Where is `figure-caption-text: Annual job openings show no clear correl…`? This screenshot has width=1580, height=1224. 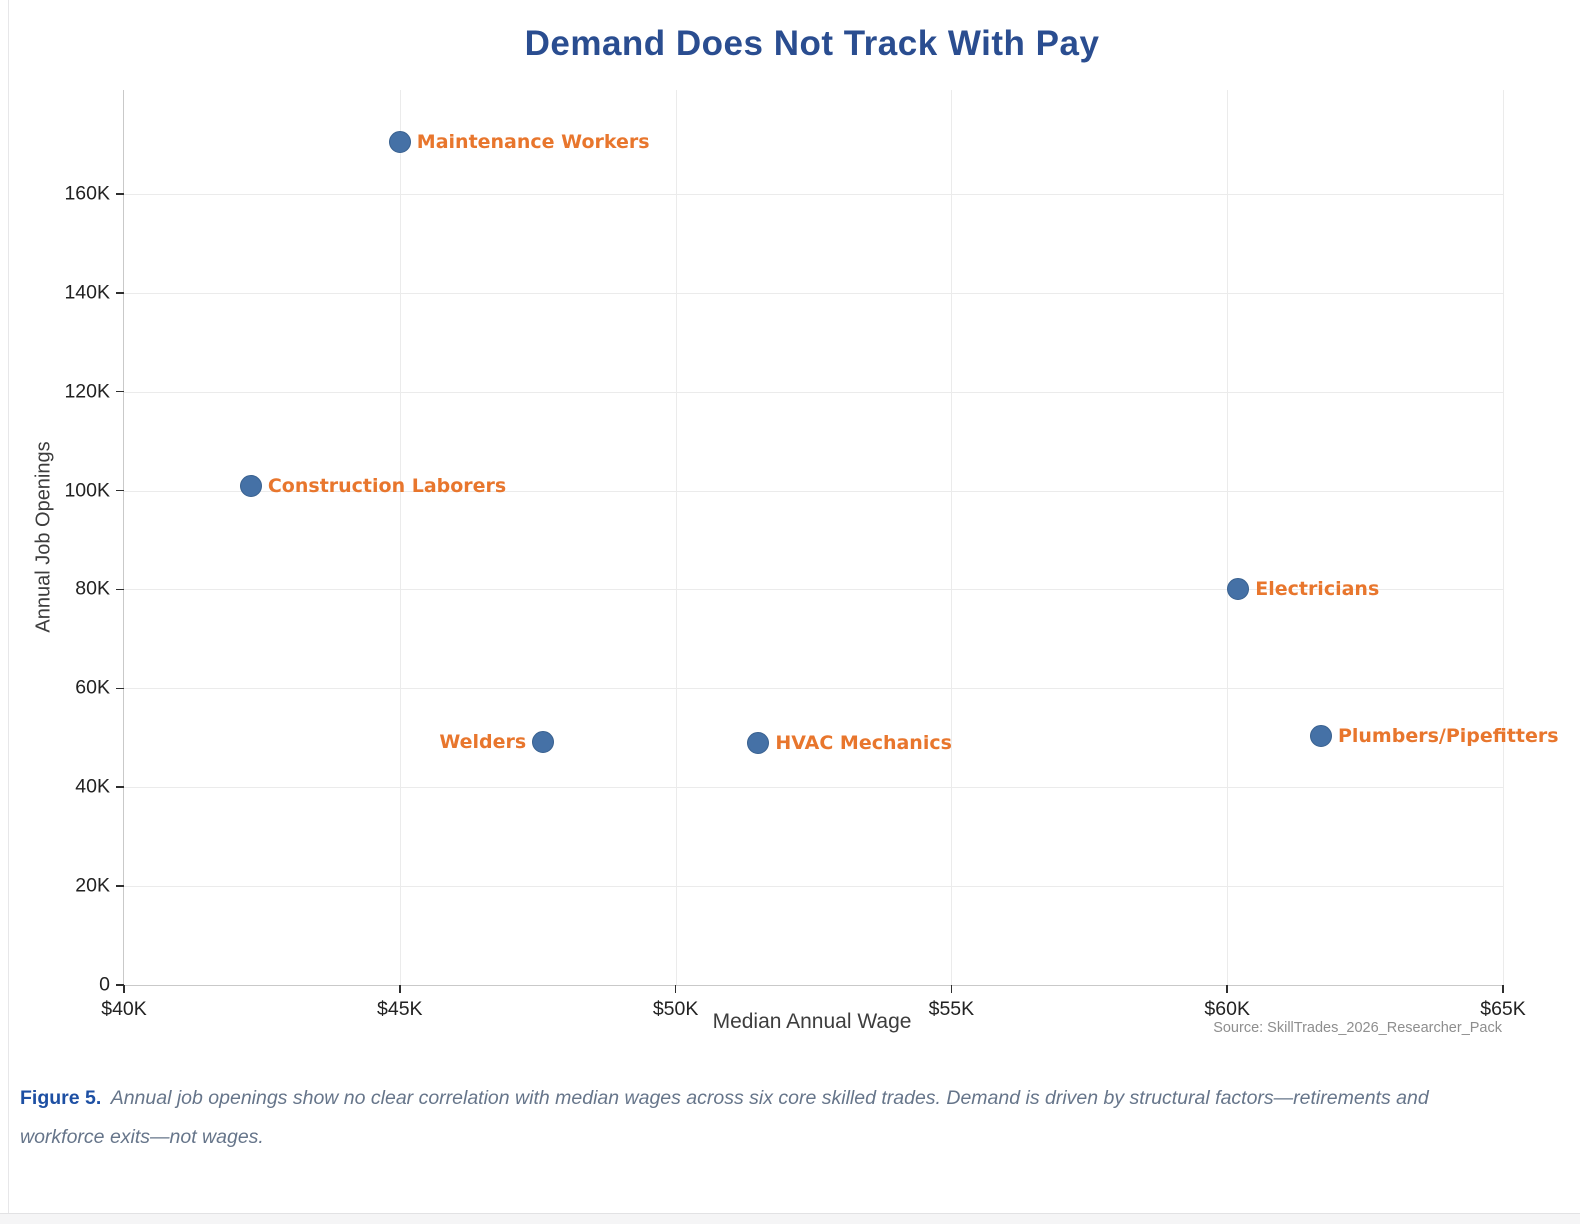
figure-caption-text: Annual job openings show no clear correl… is located at coordinates (724, 1117).